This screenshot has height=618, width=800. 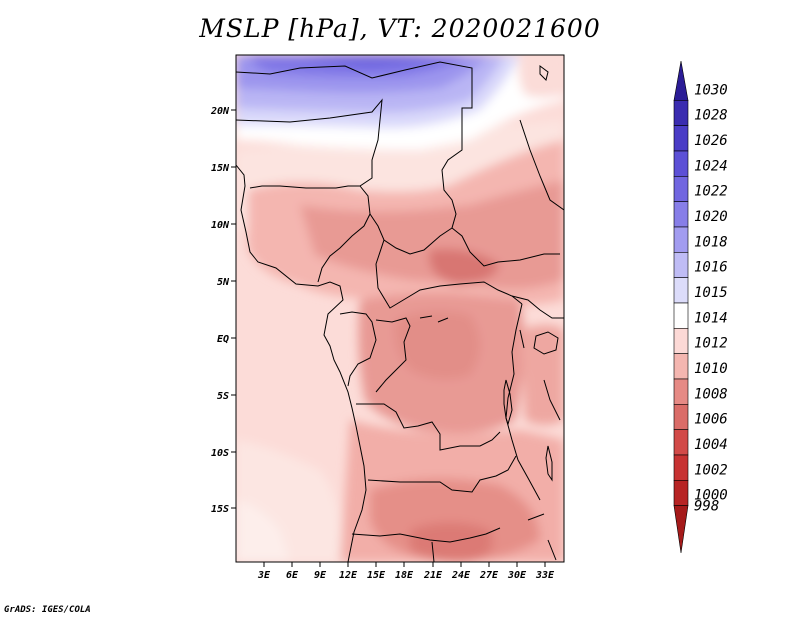 What do you see at coordinates (711, 470) in the screenshot?
I see `colorbar-label: 1002` at bounding box center [711, 470].